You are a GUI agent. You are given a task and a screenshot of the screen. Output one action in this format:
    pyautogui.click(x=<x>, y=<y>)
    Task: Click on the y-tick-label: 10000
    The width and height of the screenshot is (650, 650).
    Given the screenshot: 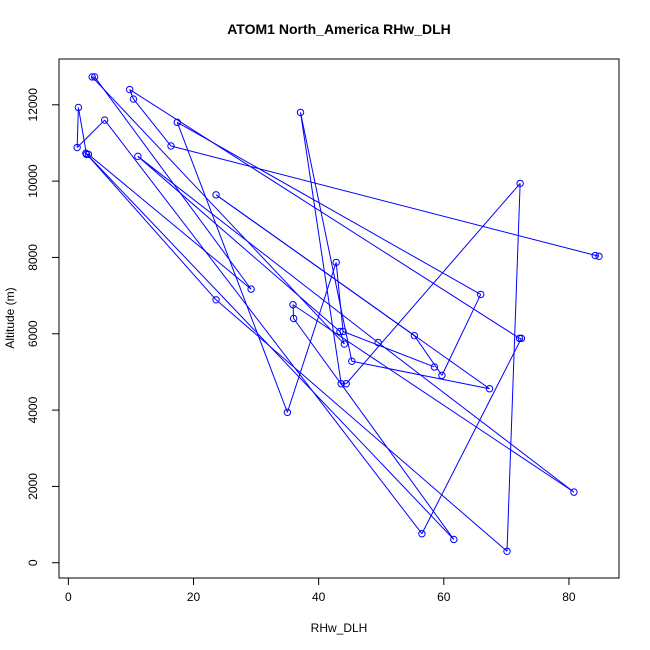 What is the action you would take?
    pyautogui.click(x=33, y=181)
    